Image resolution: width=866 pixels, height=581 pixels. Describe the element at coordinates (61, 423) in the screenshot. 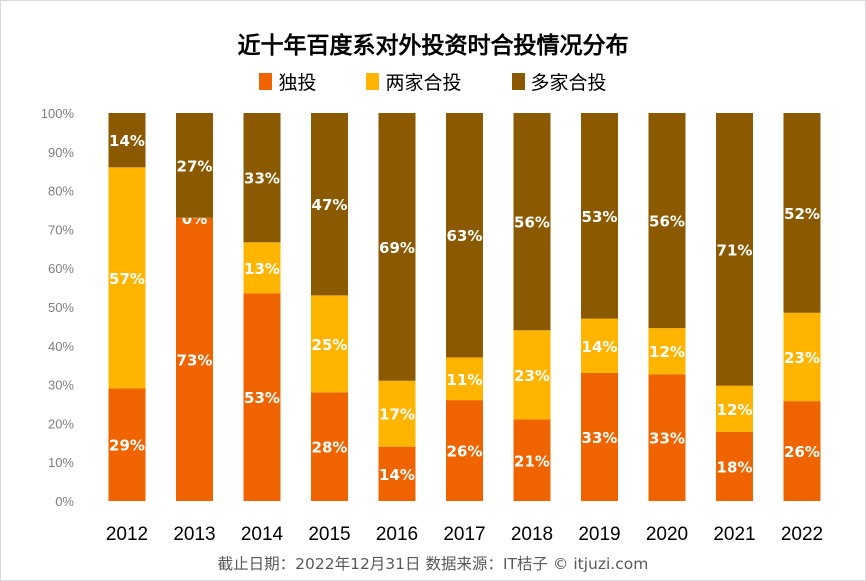

I see `y-tick-label: 20%` at that location.